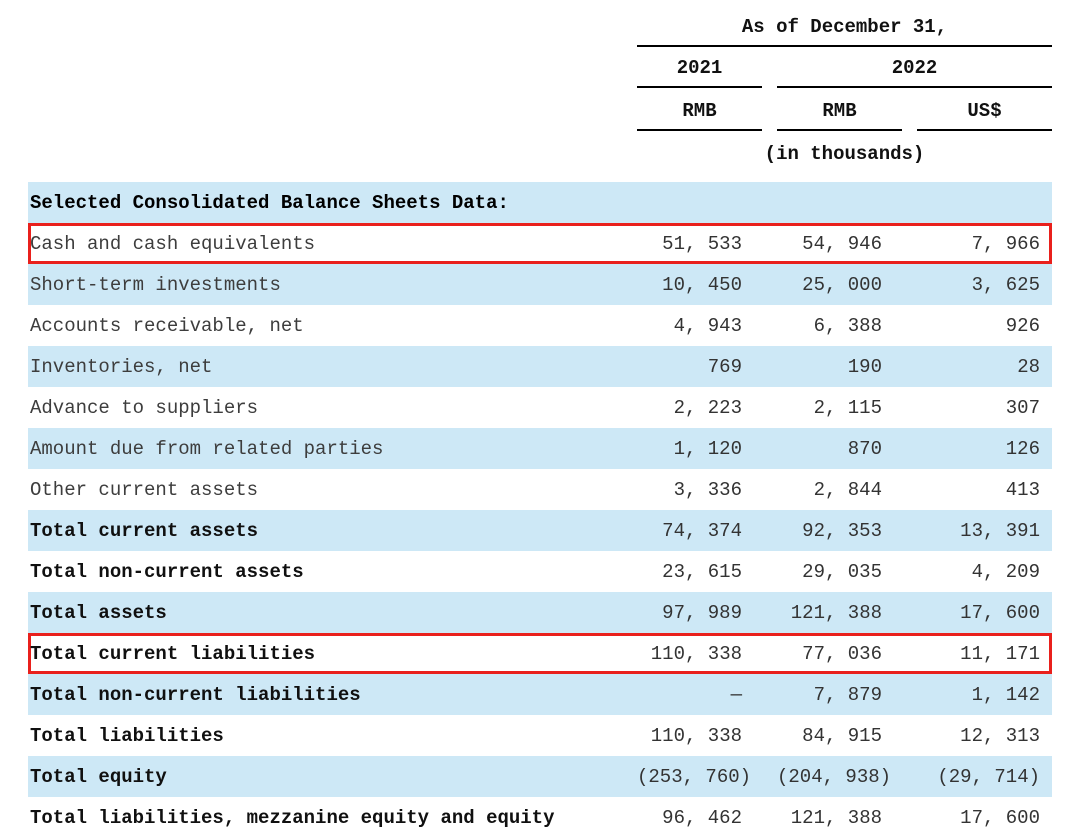 The width and height of the screenshot is (1080, 840). What do you see at coordinates (914, 72) in the screenshot?
I see `header-year-2022: 2022` at bounding box center [914, 72].